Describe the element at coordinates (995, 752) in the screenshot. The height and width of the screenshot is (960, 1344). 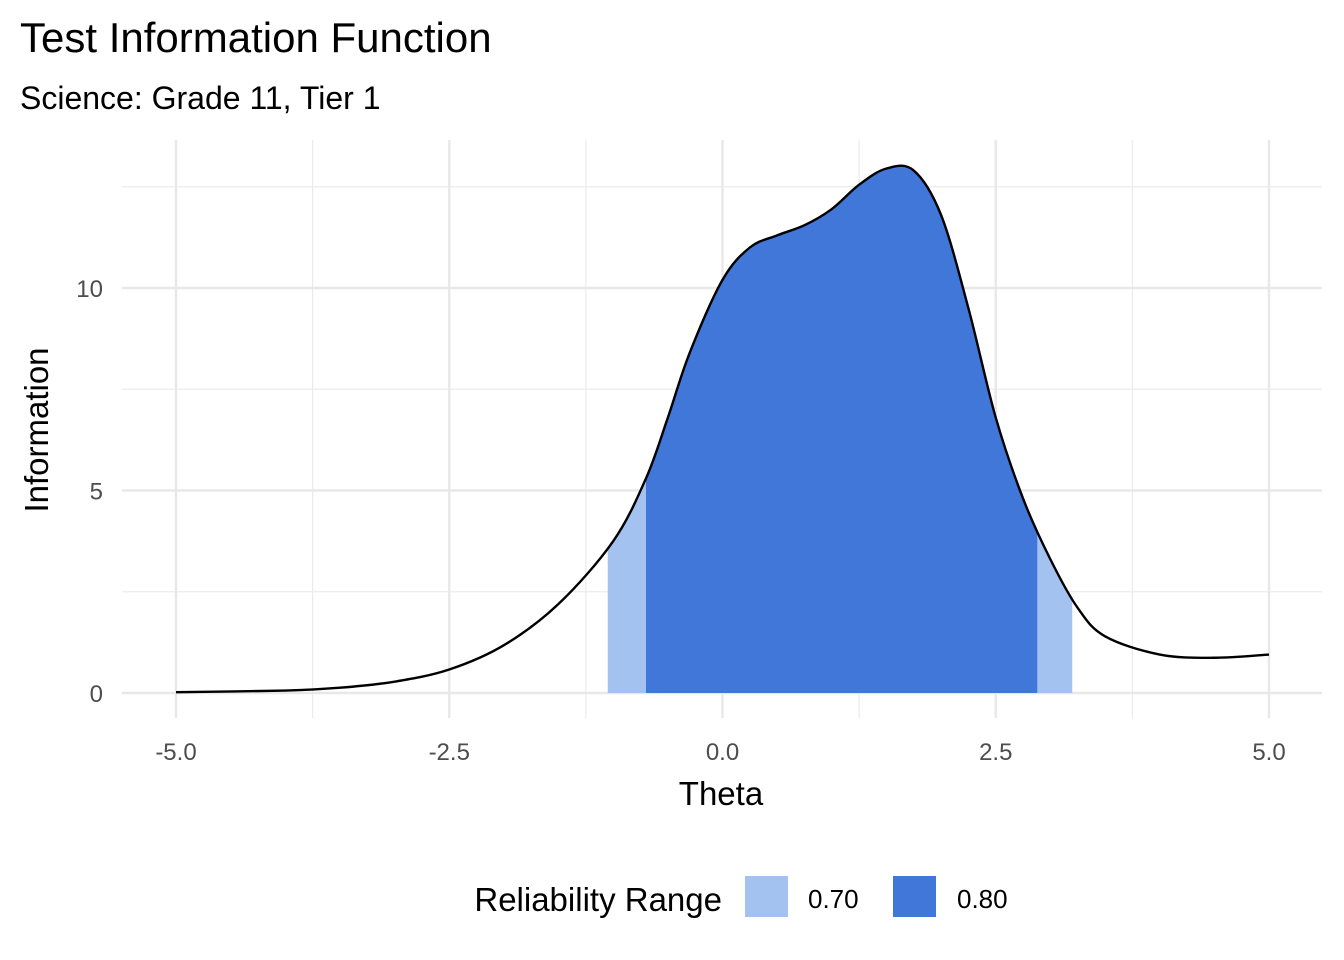
I see `x-tick-label: 2.5` at that location.